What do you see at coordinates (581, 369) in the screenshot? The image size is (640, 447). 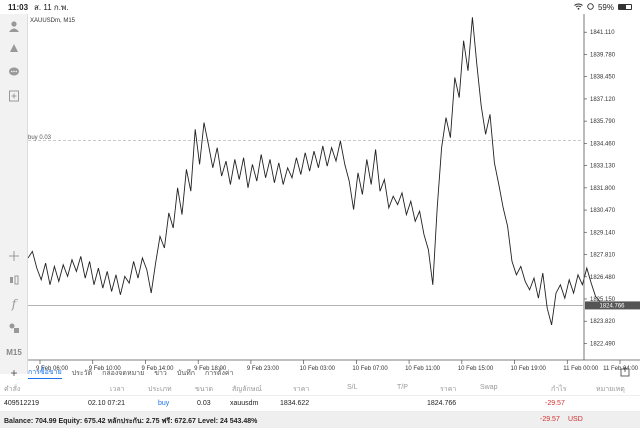 I see `x-tick-label: 11 Feb 00:00` at bounding box center [581, 369].